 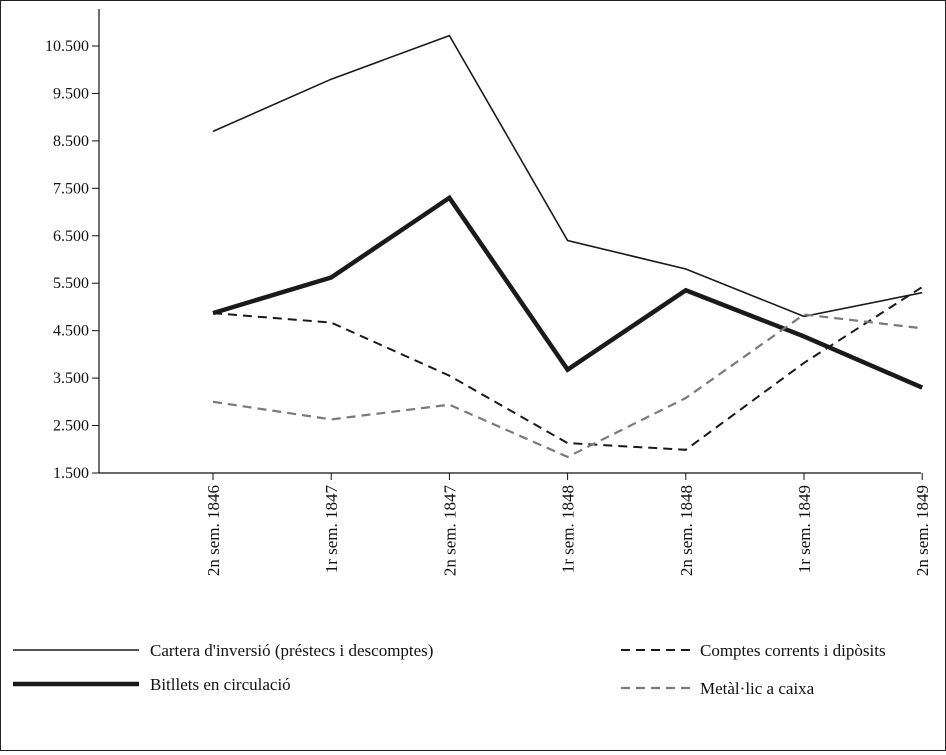 I want to click on x-tick-label: 2n sem. 1848, so click(x=686, y=530).